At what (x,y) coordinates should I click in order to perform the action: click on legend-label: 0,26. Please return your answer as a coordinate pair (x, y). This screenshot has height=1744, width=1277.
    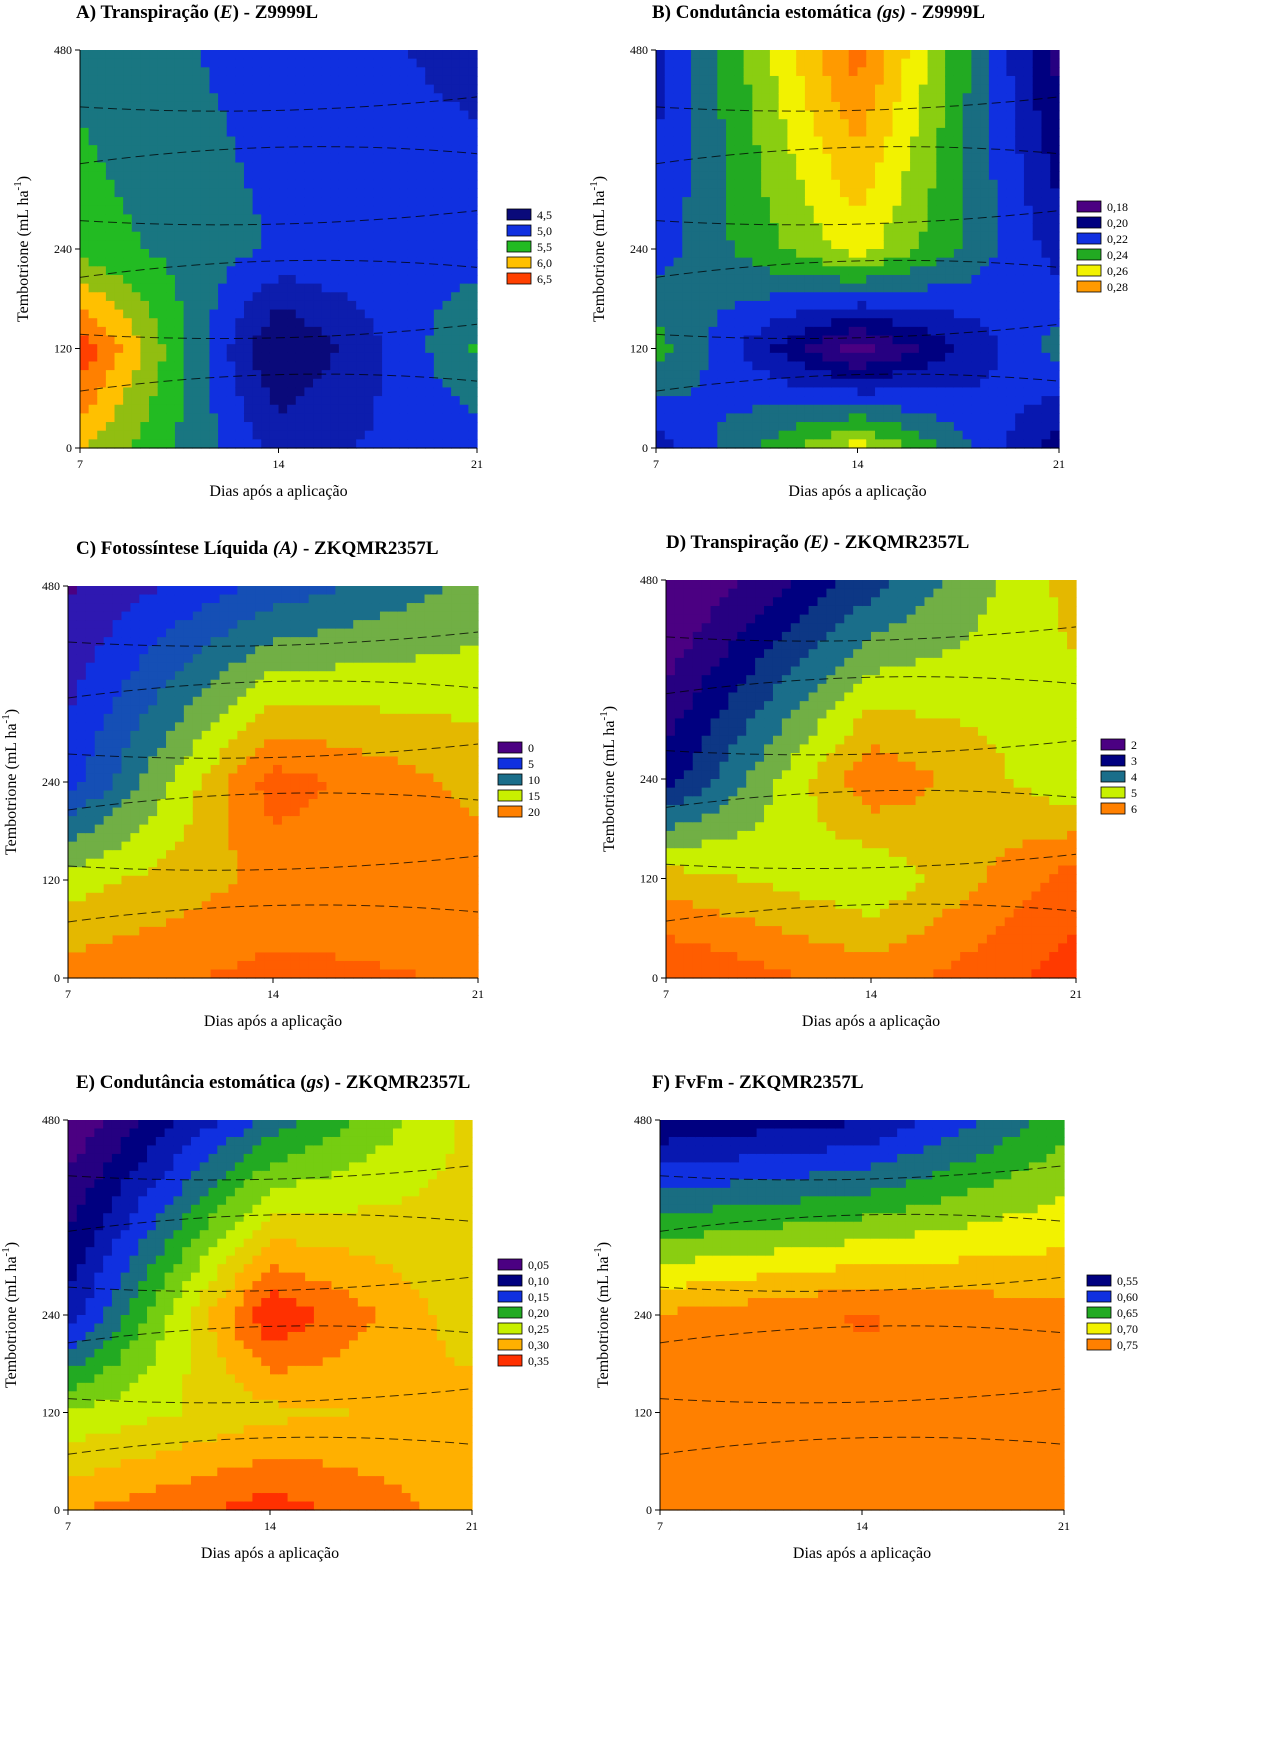
    Looking at the image, I should click on (1117, 271).